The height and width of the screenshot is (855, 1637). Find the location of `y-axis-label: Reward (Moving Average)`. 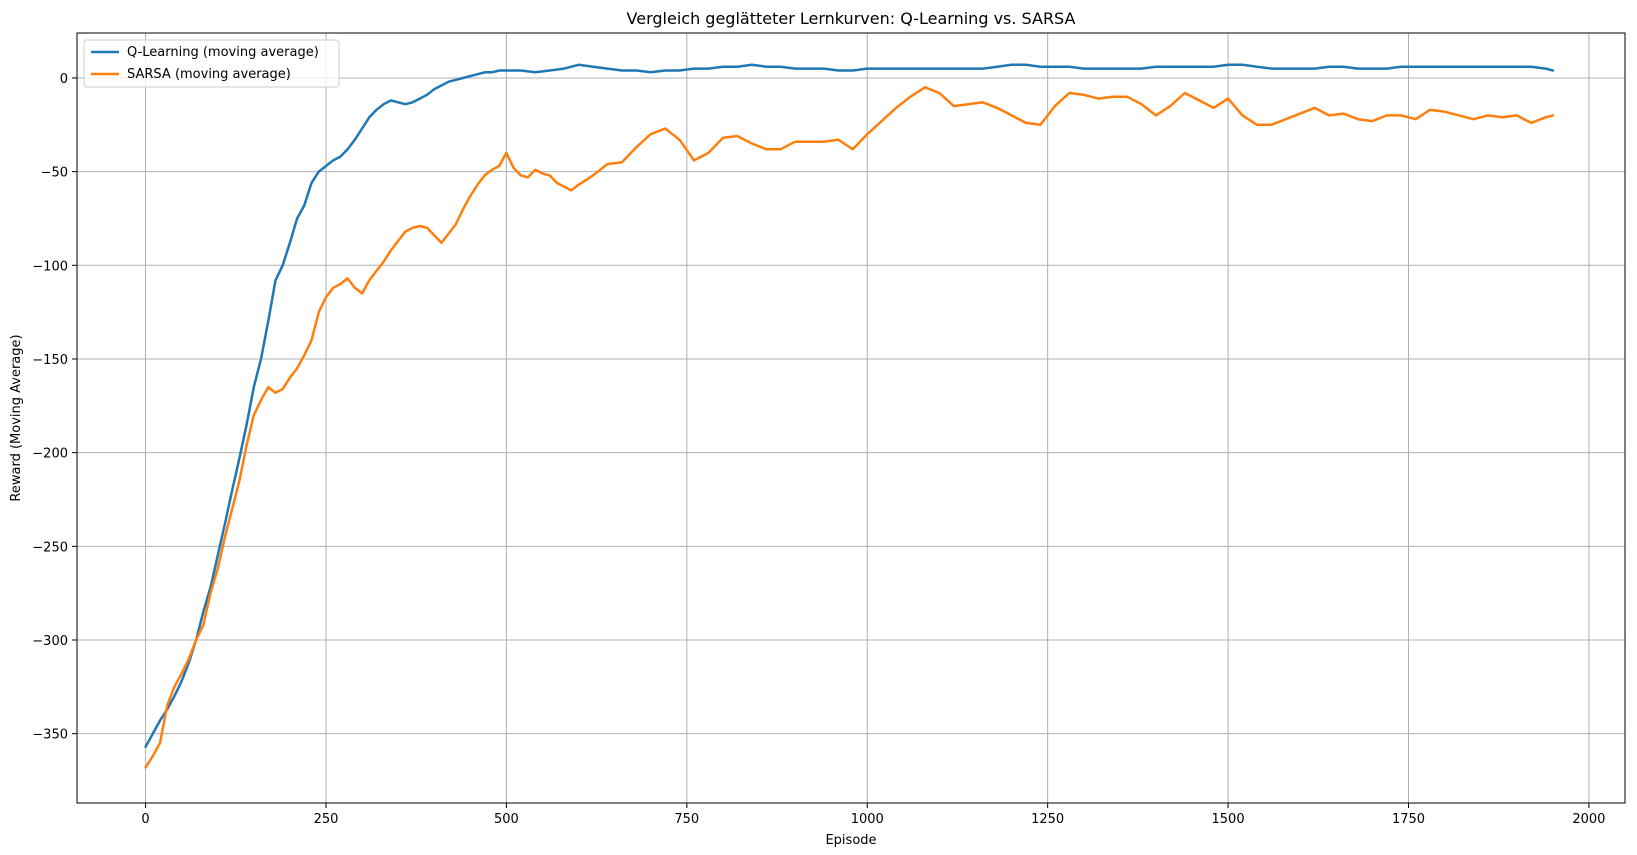

y-axis-label: Reward (Moving Average) is located at coordinates (16, 417).